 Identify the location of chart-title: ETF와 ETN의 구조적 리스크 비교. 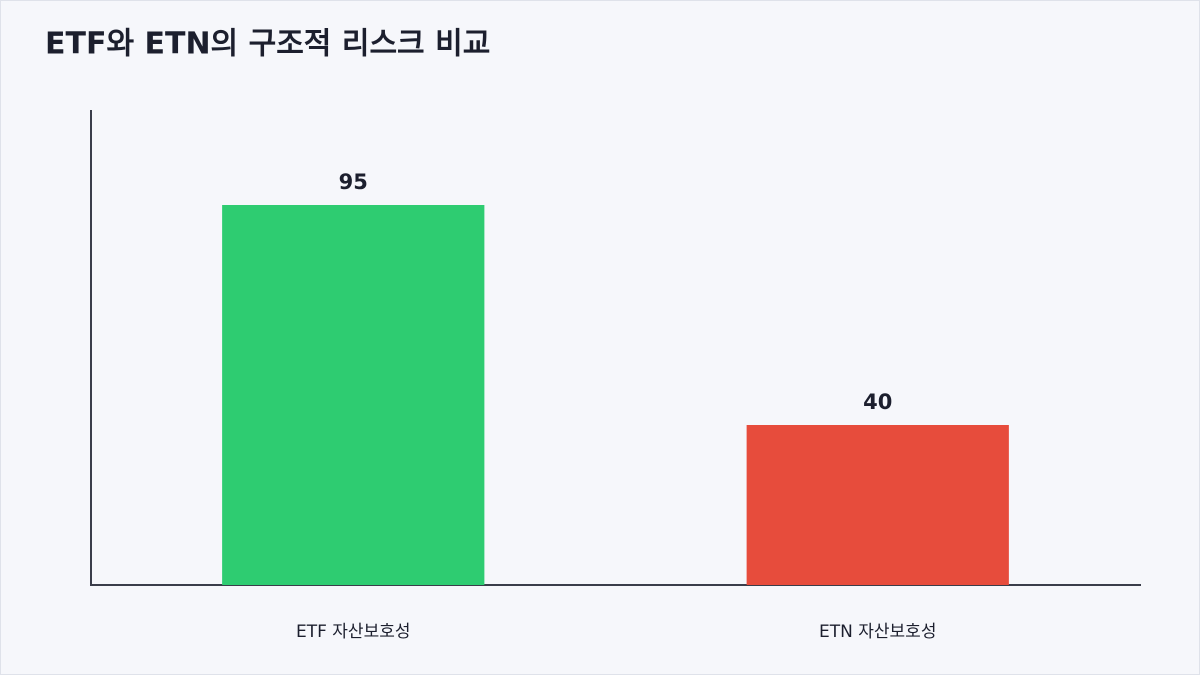
(267, 44).